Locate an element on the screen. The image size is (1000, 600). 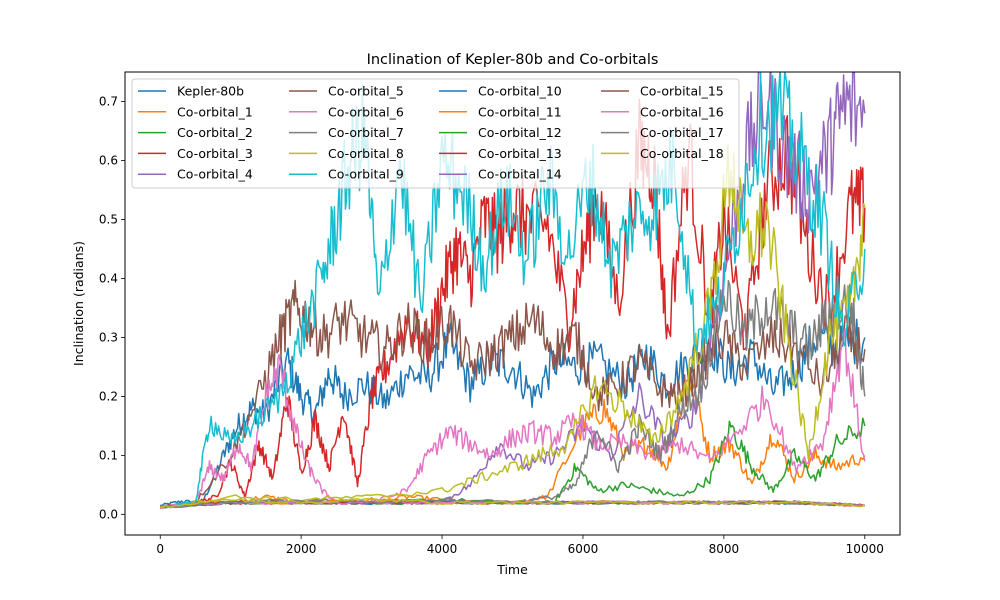
legend-entry: Co-orbital_6 is located at coordinates (346, 111).